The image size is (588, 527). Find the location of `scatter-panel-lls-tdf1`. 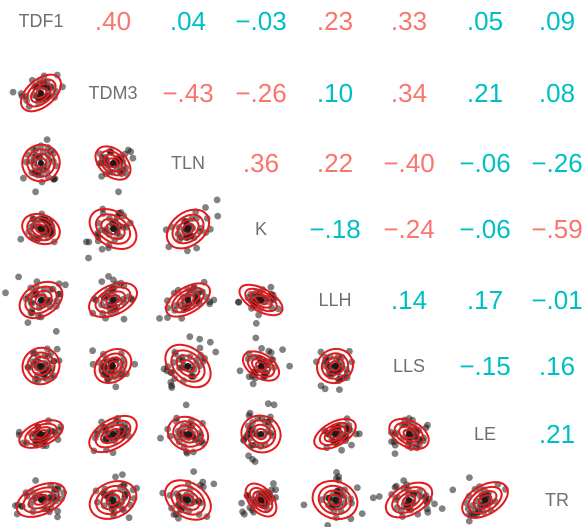

scatter-panel-lls-tdf1 is located at coordinates (42, 357).